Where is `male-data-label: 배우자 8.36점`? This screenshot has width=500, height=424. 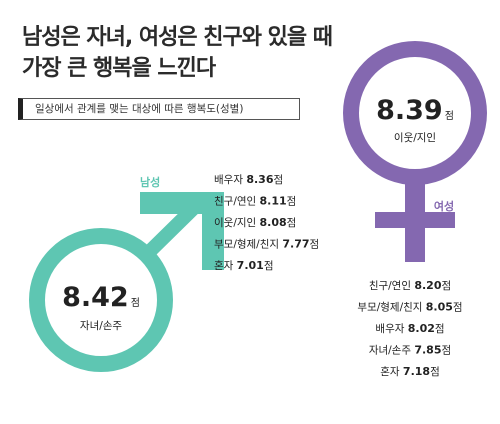 male-data-label: 배우자 8.36점 is located at coordinates (248, 179).